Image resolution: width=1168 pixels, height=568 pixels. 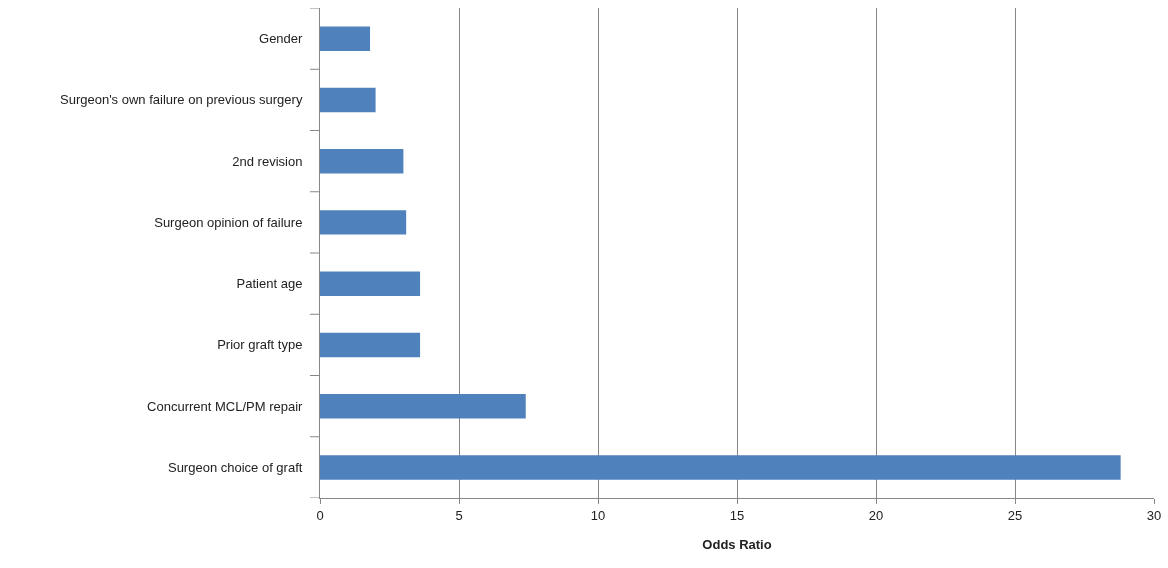 What do you see at coordinates (598, 515) in the screenshot?
I see `x-tick-label: 10` at bounding box center [598, 515].